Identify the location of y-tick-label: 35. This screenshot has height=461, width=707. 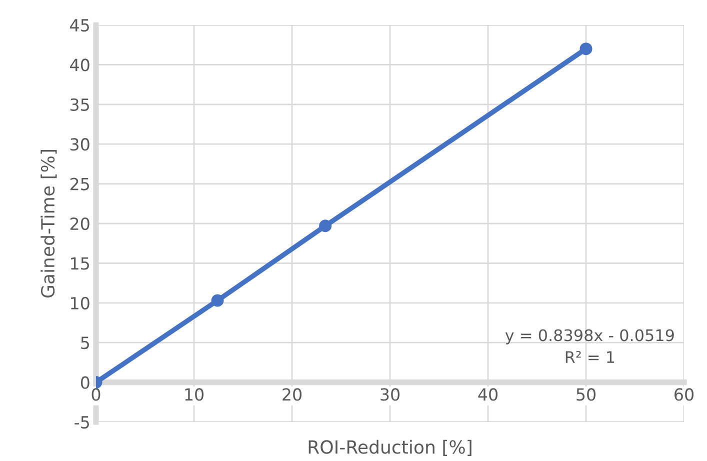
(79, 104).